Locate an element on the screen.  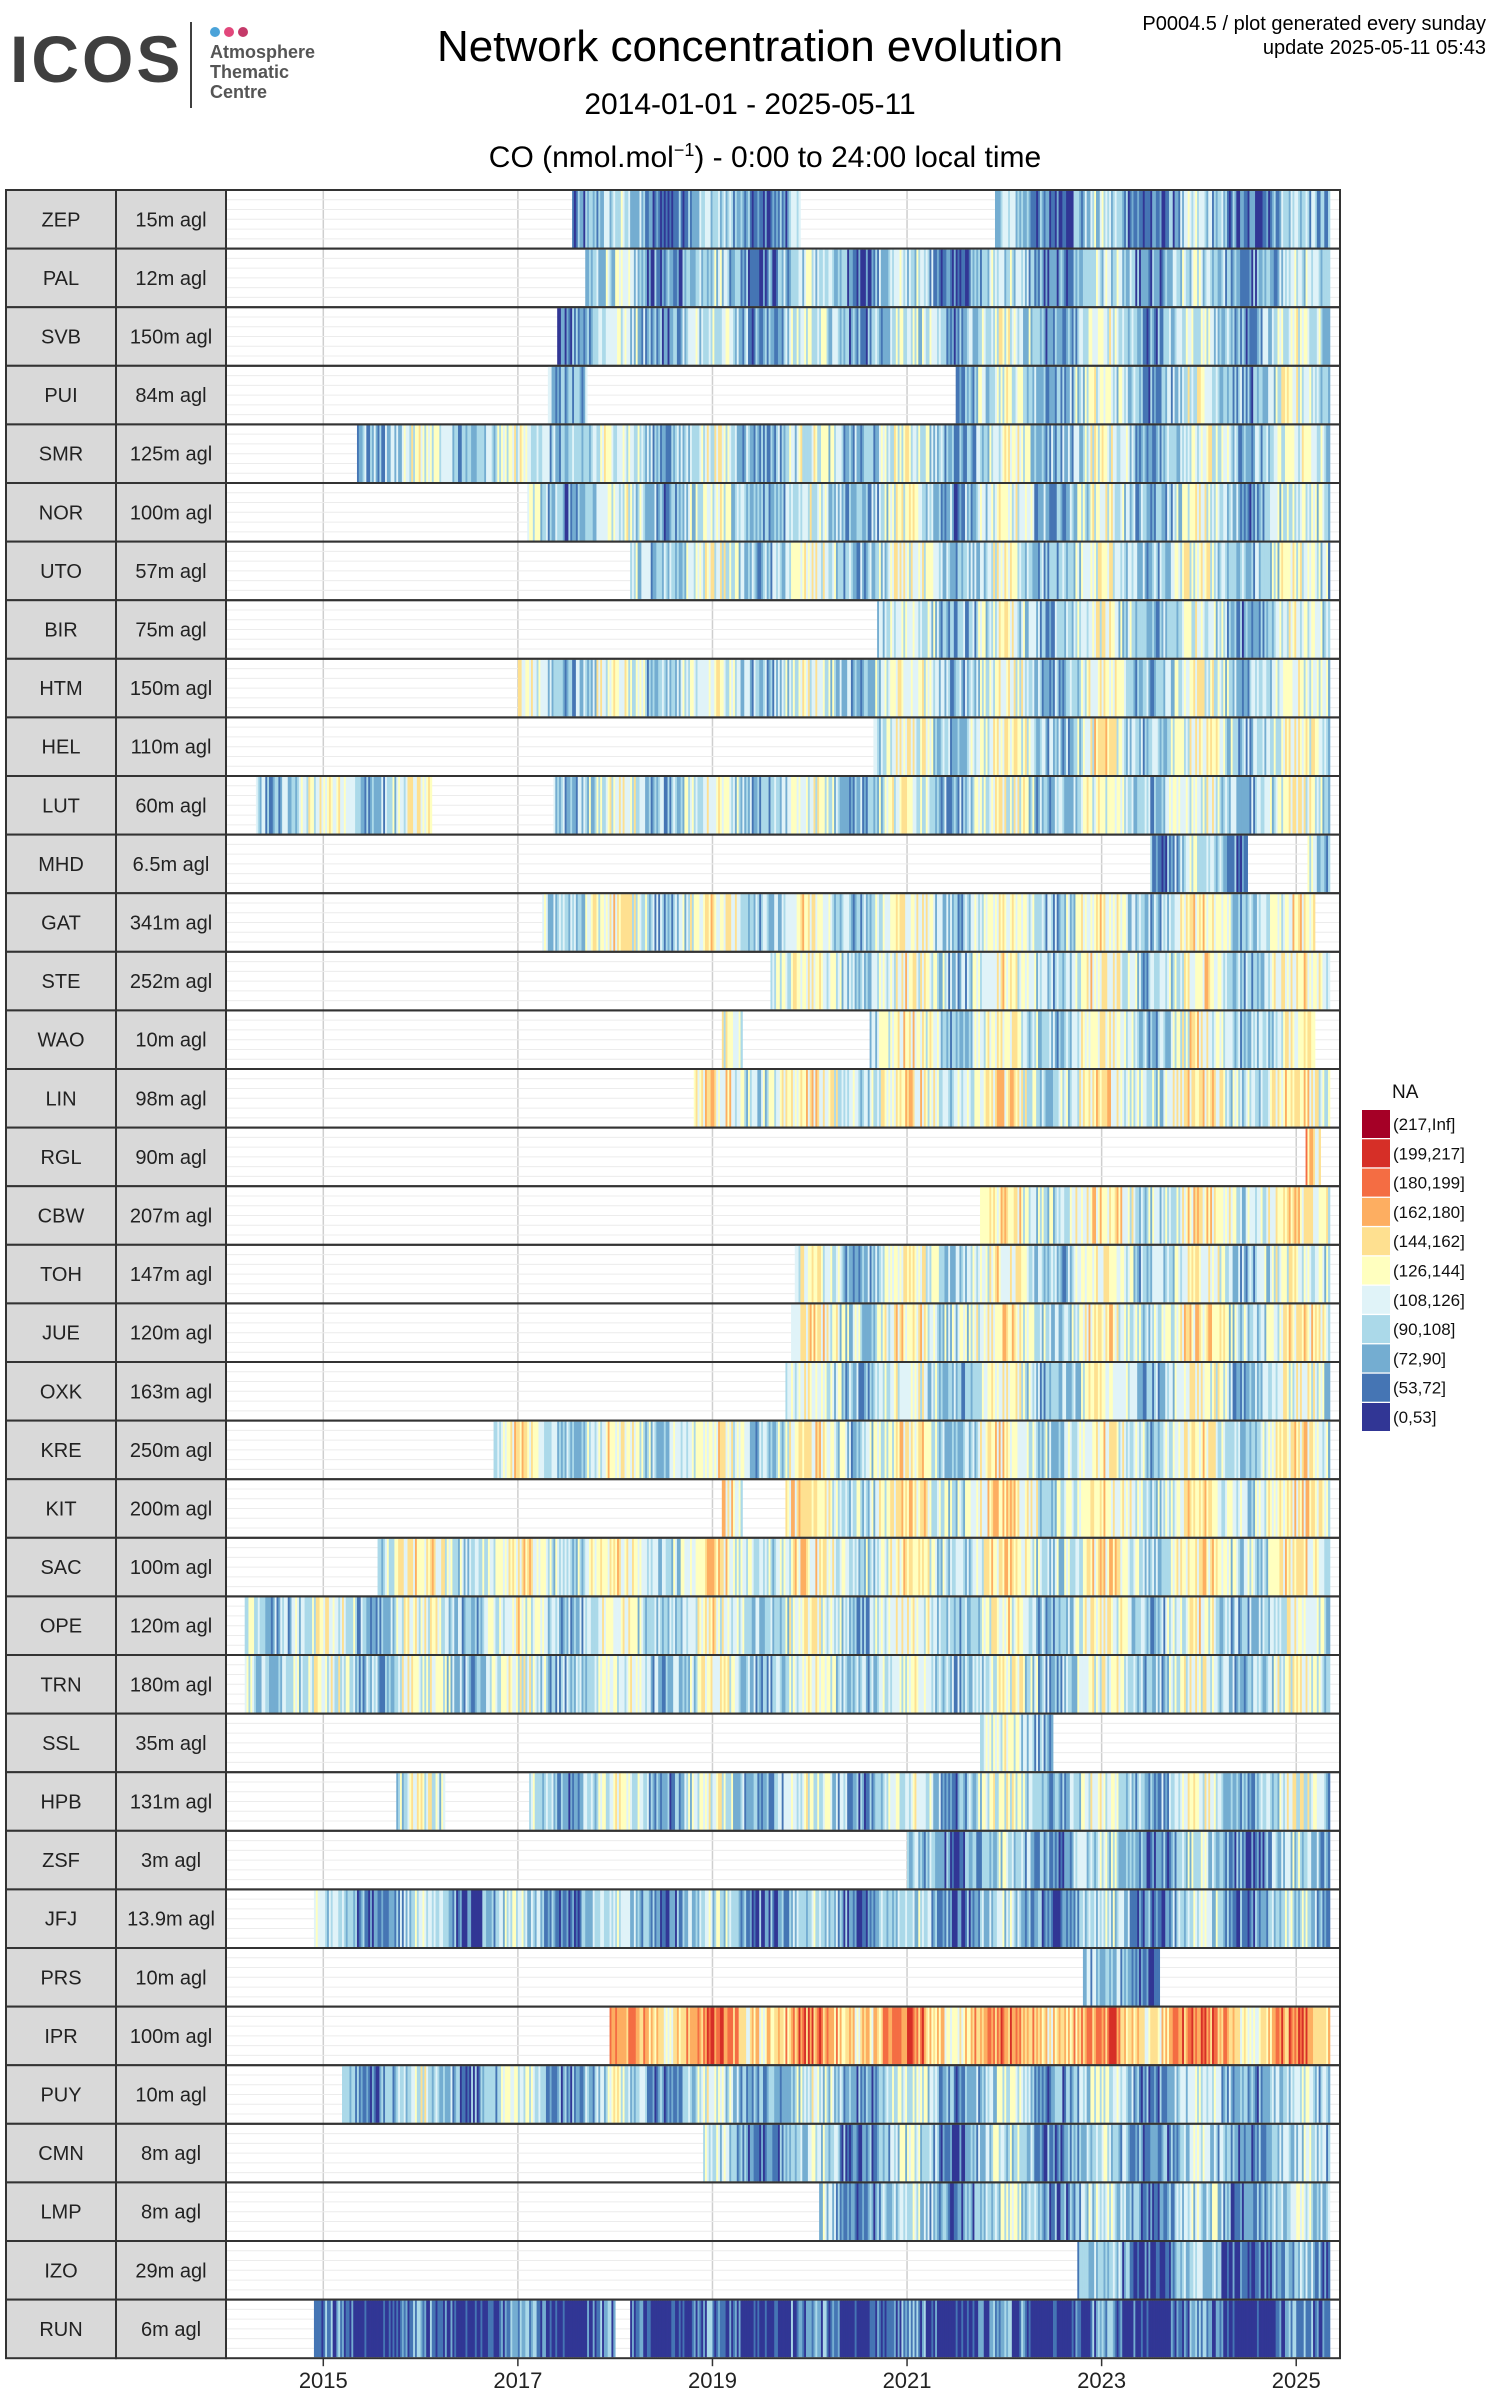
station-height: 150m agl is located at coordinates (171, 338).